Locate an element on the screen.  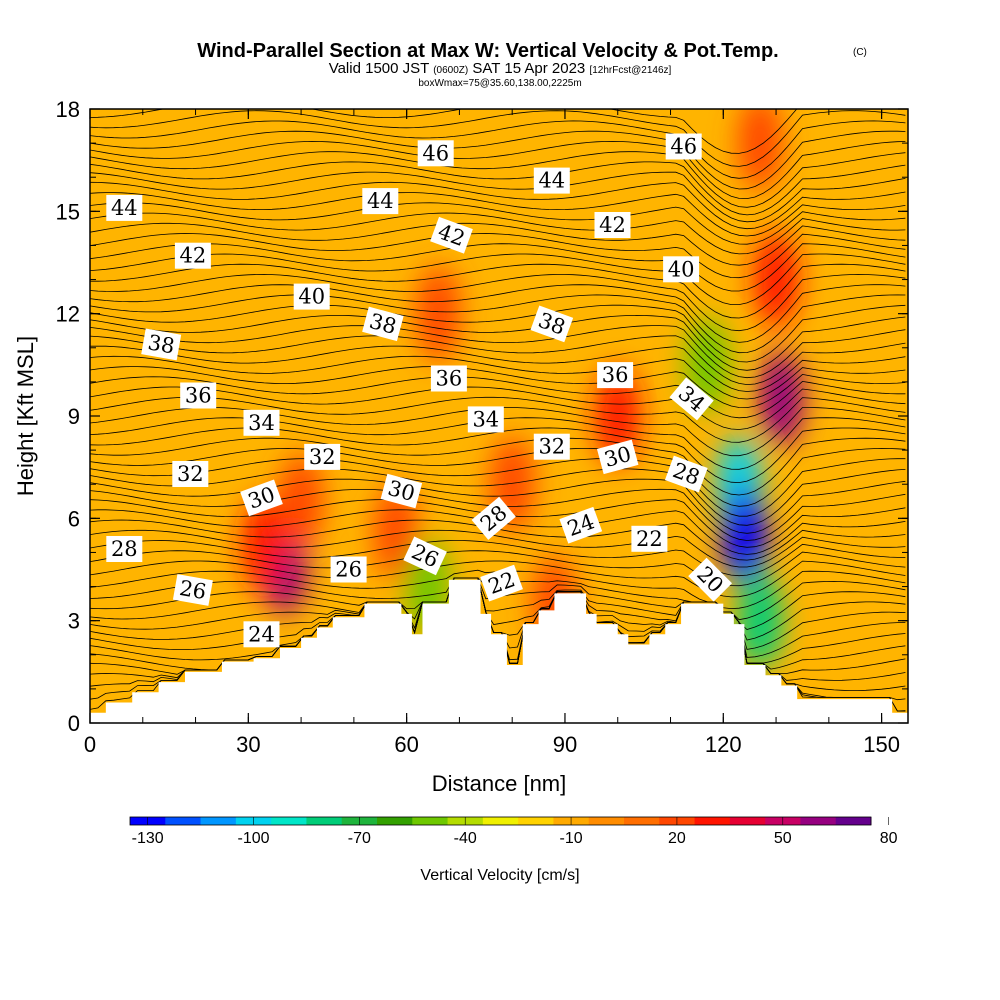
contour-label: 28 is located at coordinates (124, 549).